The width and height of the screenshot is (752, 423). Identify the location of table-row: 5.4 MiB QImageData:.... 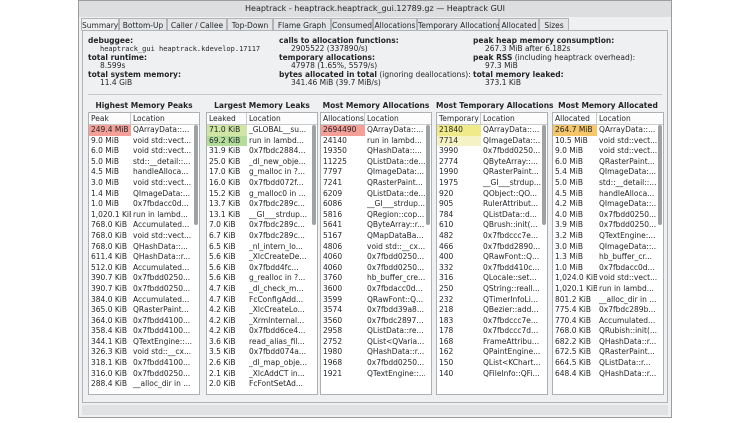
(608, 172).